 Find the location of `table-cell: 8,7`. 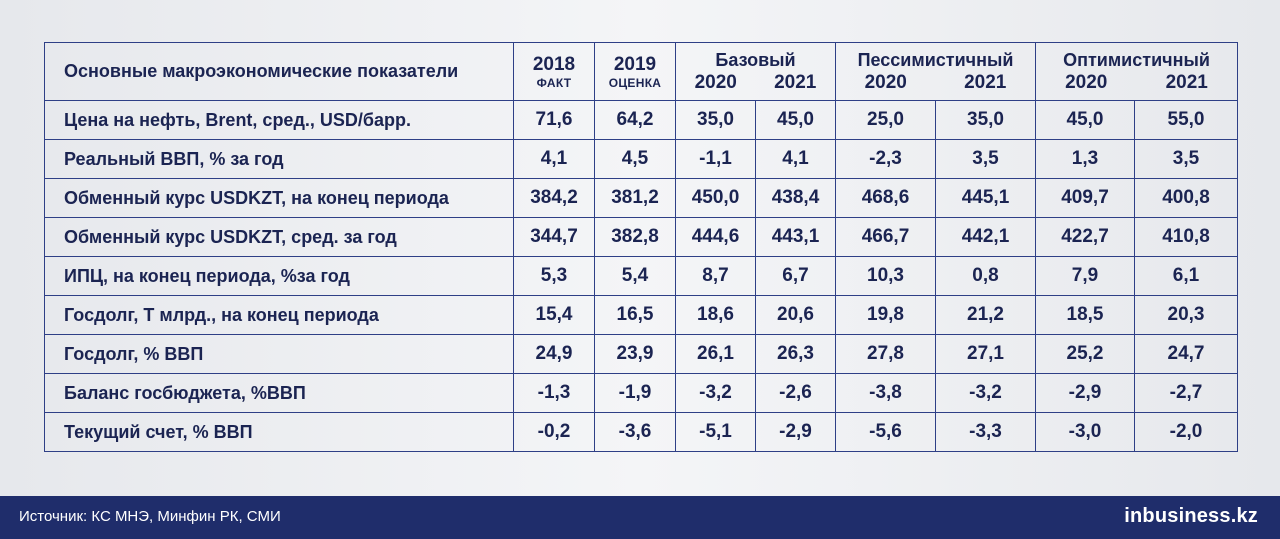

table-cell: 8,7 is located at coordinates (715, 276).